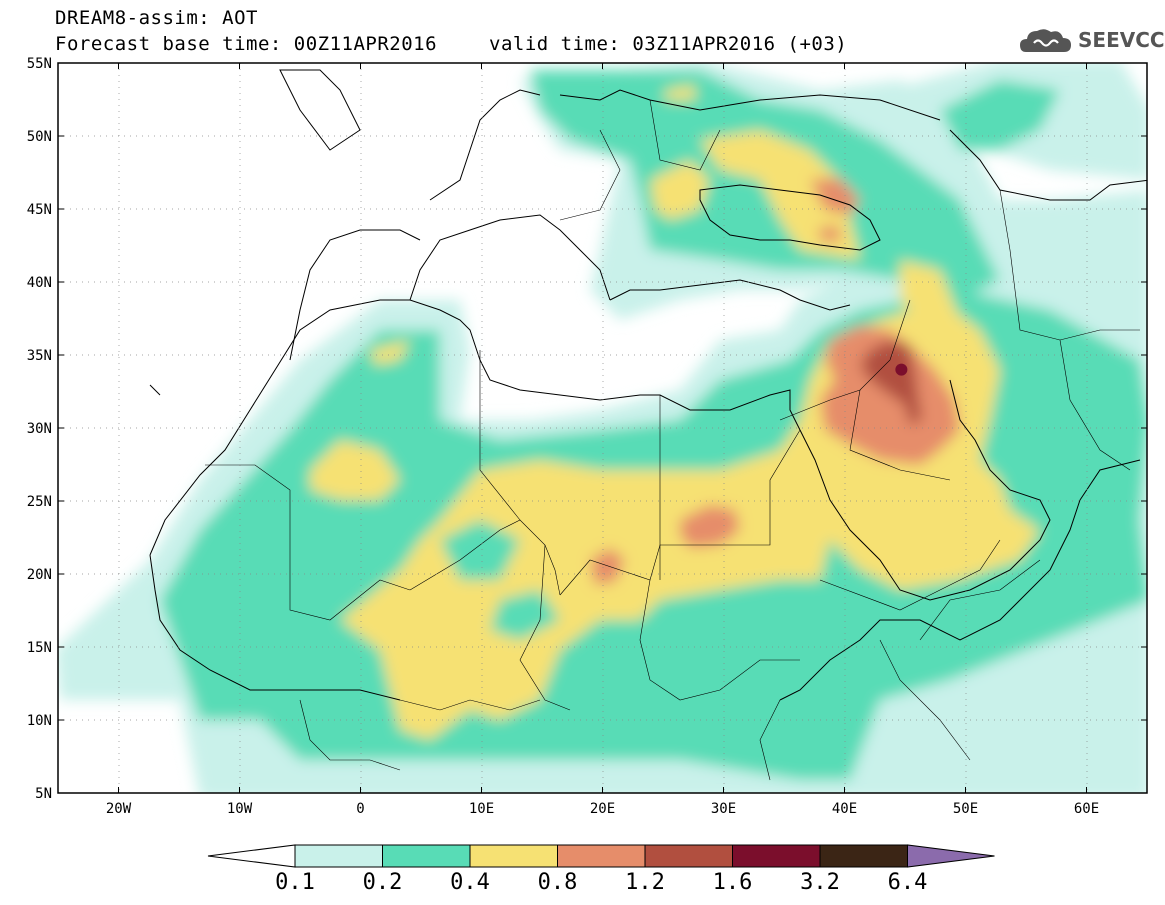  I want to click on longitude-labels: 20W 10W 0 10E 20E 30E 40E 50E 60E, so click(602, 809).